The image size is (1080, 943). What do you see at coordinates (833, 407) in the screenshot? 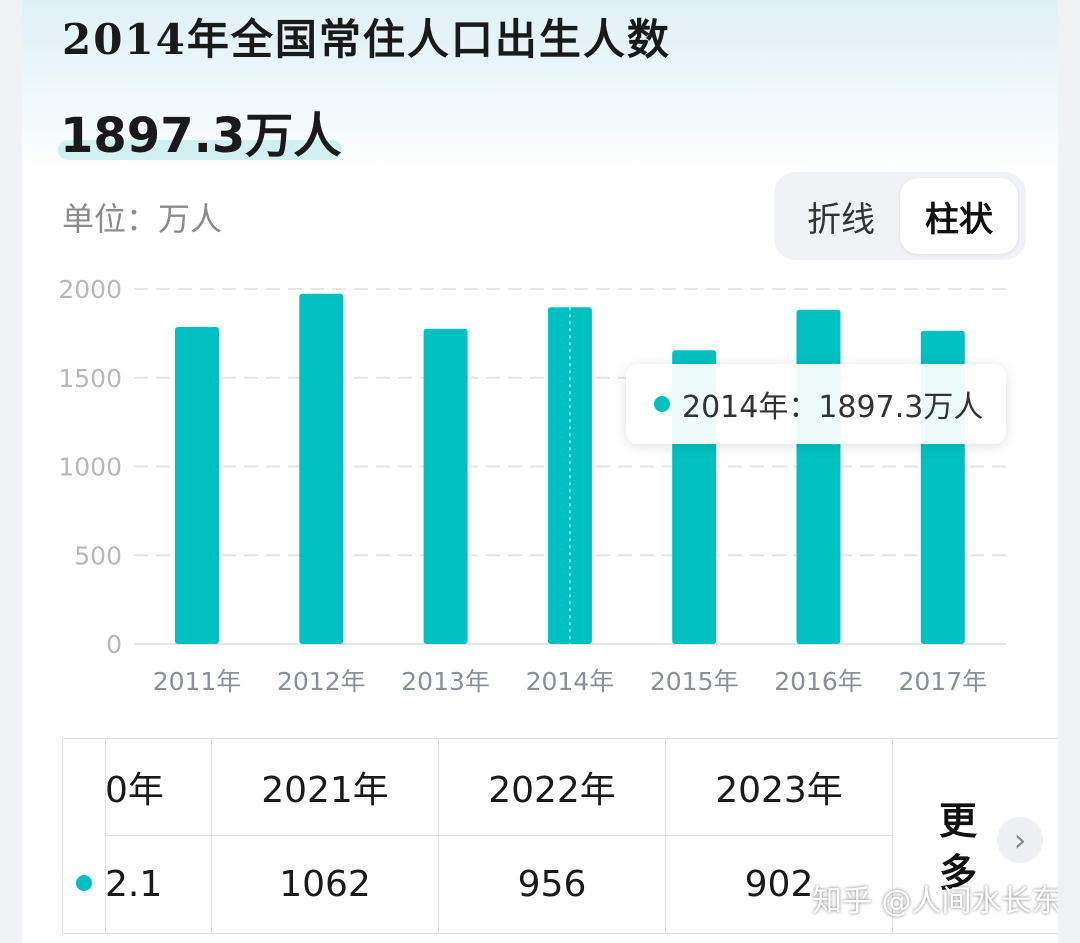
I see `tooltip-text: 2014年：1897.3万人` at bounding box center [833, 407].